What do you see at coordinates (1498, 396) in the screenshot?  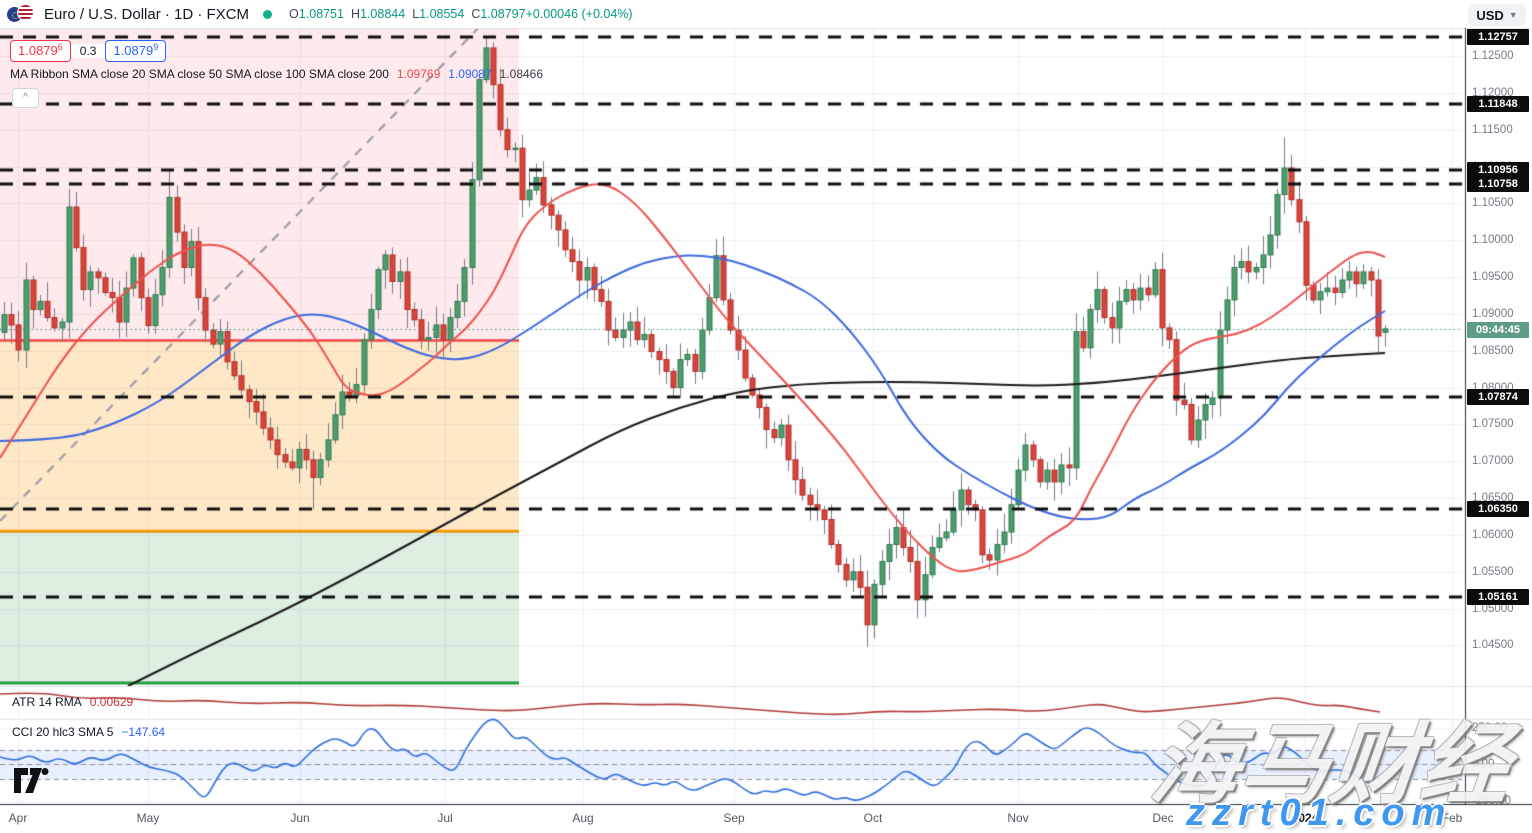 I see `level-price-badge: 1.07874` at bounding box center [1498, 396].